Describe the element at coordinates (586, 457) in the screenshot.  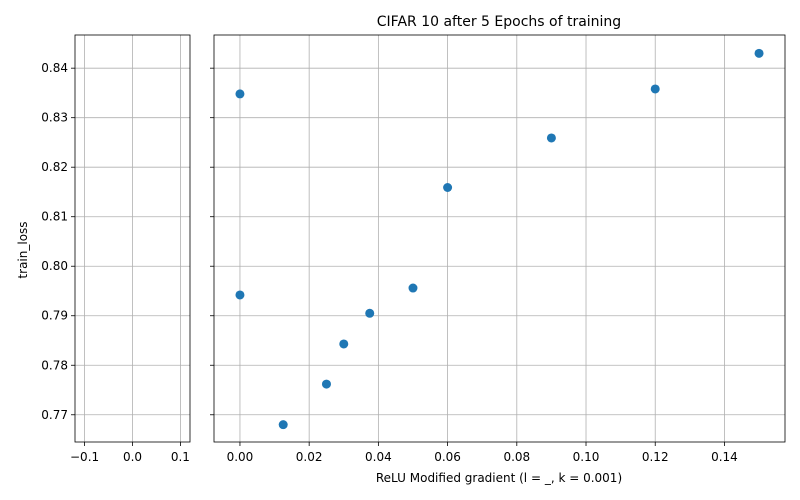
I see `x-tick-label: 0.10` at that location.